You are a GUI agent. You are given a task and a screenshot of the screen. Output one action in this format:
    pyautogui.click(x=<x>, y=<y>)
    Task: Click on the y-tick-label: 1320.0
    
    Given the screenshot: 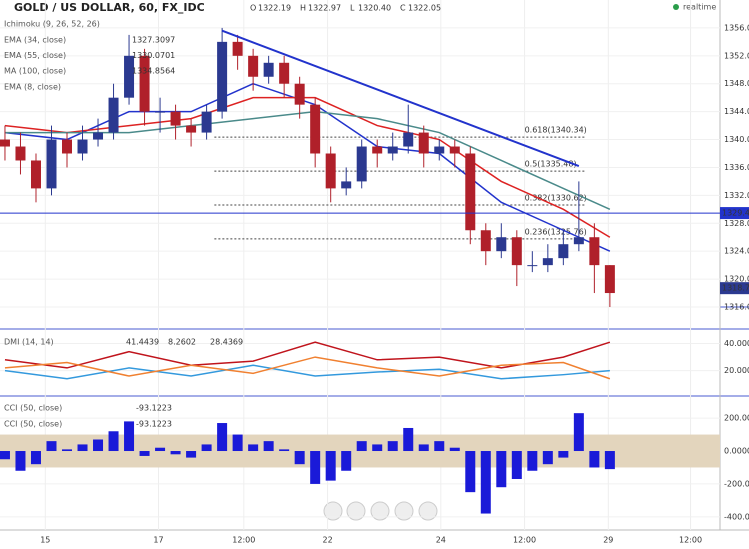 What is the action you would take?
    pyautogui.click(x=736, y=279)
    